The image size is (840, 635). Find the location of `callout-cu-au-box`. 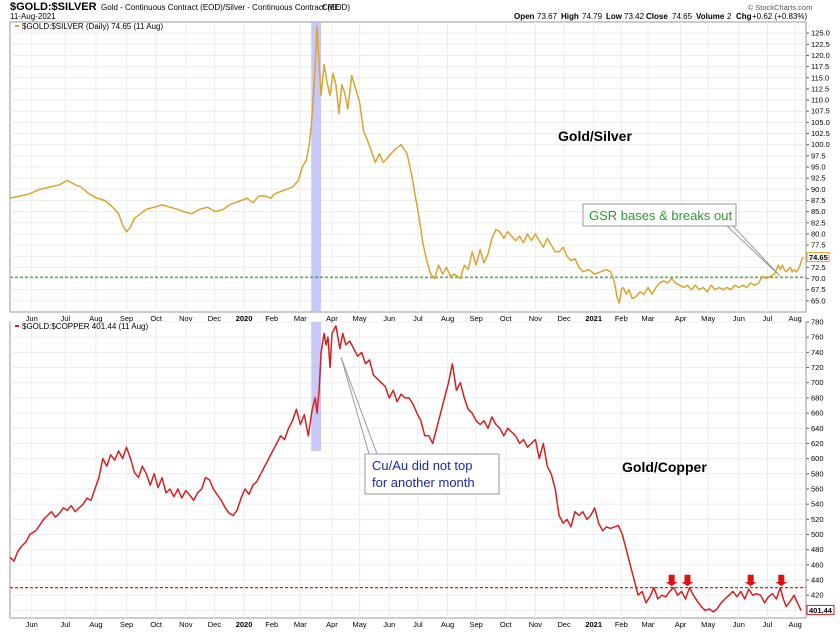

callout-cu-au-box is located at coordinates (432, 474).